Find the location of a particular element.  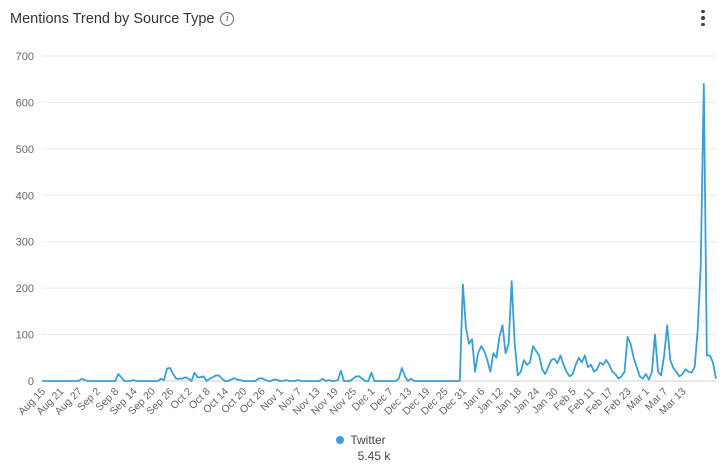

y-tick-label: 0 is located at coordinates (31, 382).